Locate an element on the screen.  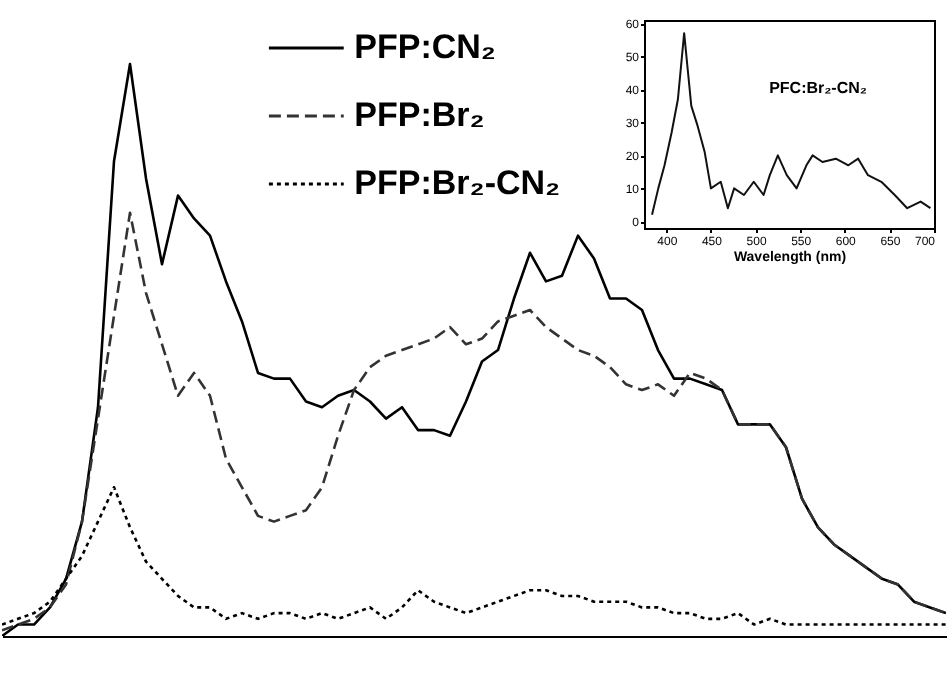
annotation: PFC:Br₂-CN₂ is located at coordinates (818, 87).